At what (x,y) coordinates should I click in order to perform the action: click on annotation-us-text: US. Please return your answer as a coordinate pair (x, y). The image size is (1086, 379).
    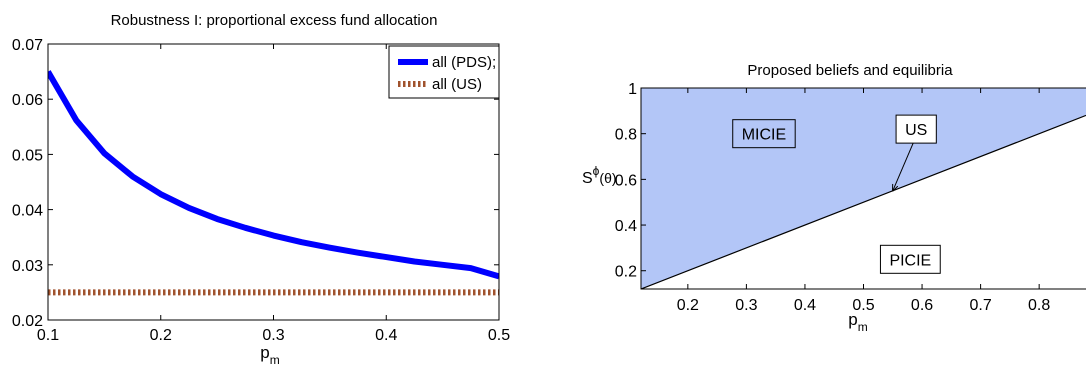
    Looking at the image, I should click on (916, 130).